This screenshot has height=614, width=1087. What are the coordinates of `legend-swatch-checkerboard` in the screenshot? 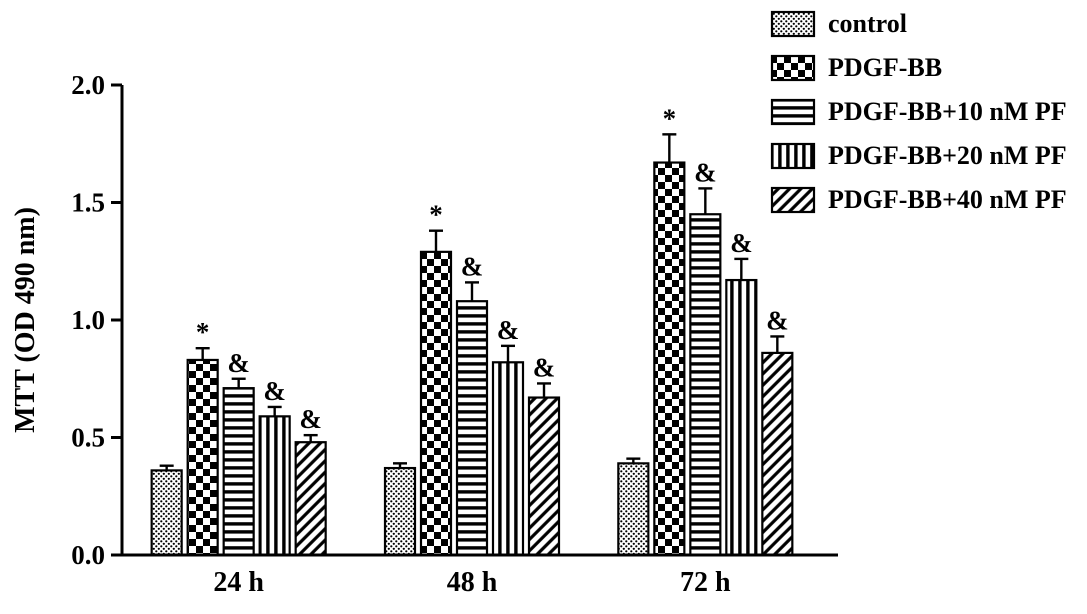 It's located at (793, 68).